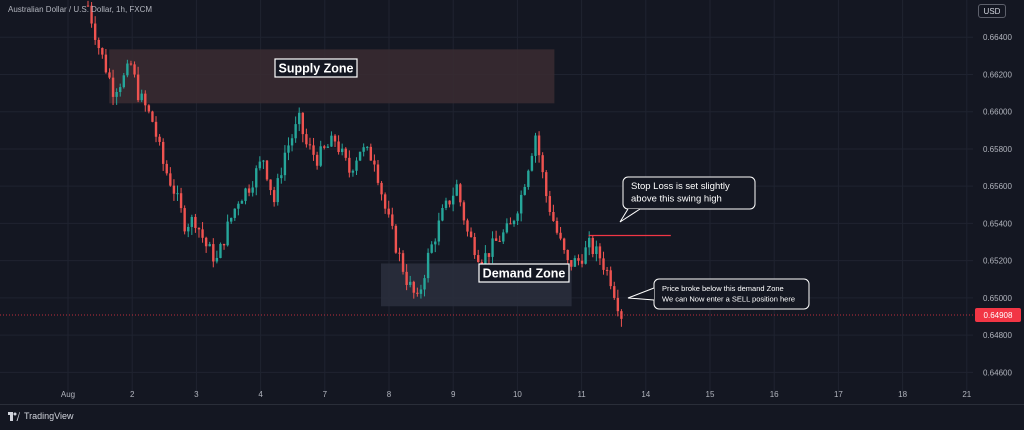 This screenshot has width=1024, height=430. I want to click on currency-button: USD, so click(992, 11).